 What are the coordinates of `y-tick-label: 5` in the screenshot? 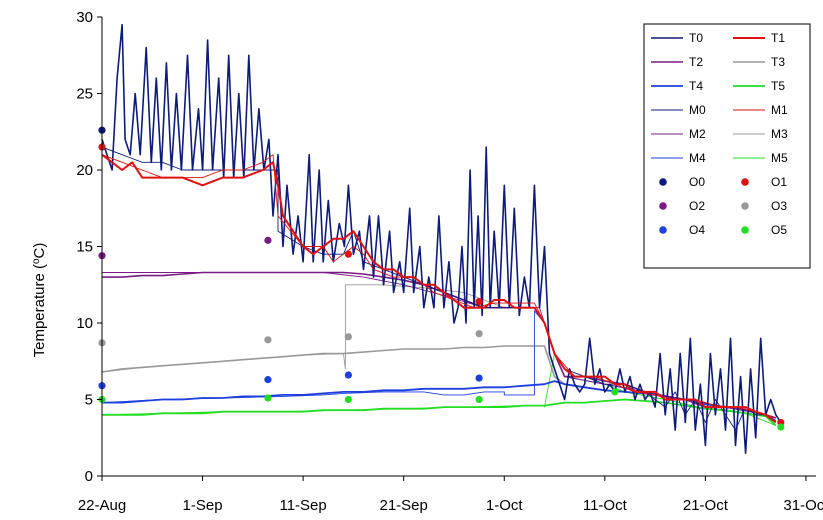 It's located at (89, 400).